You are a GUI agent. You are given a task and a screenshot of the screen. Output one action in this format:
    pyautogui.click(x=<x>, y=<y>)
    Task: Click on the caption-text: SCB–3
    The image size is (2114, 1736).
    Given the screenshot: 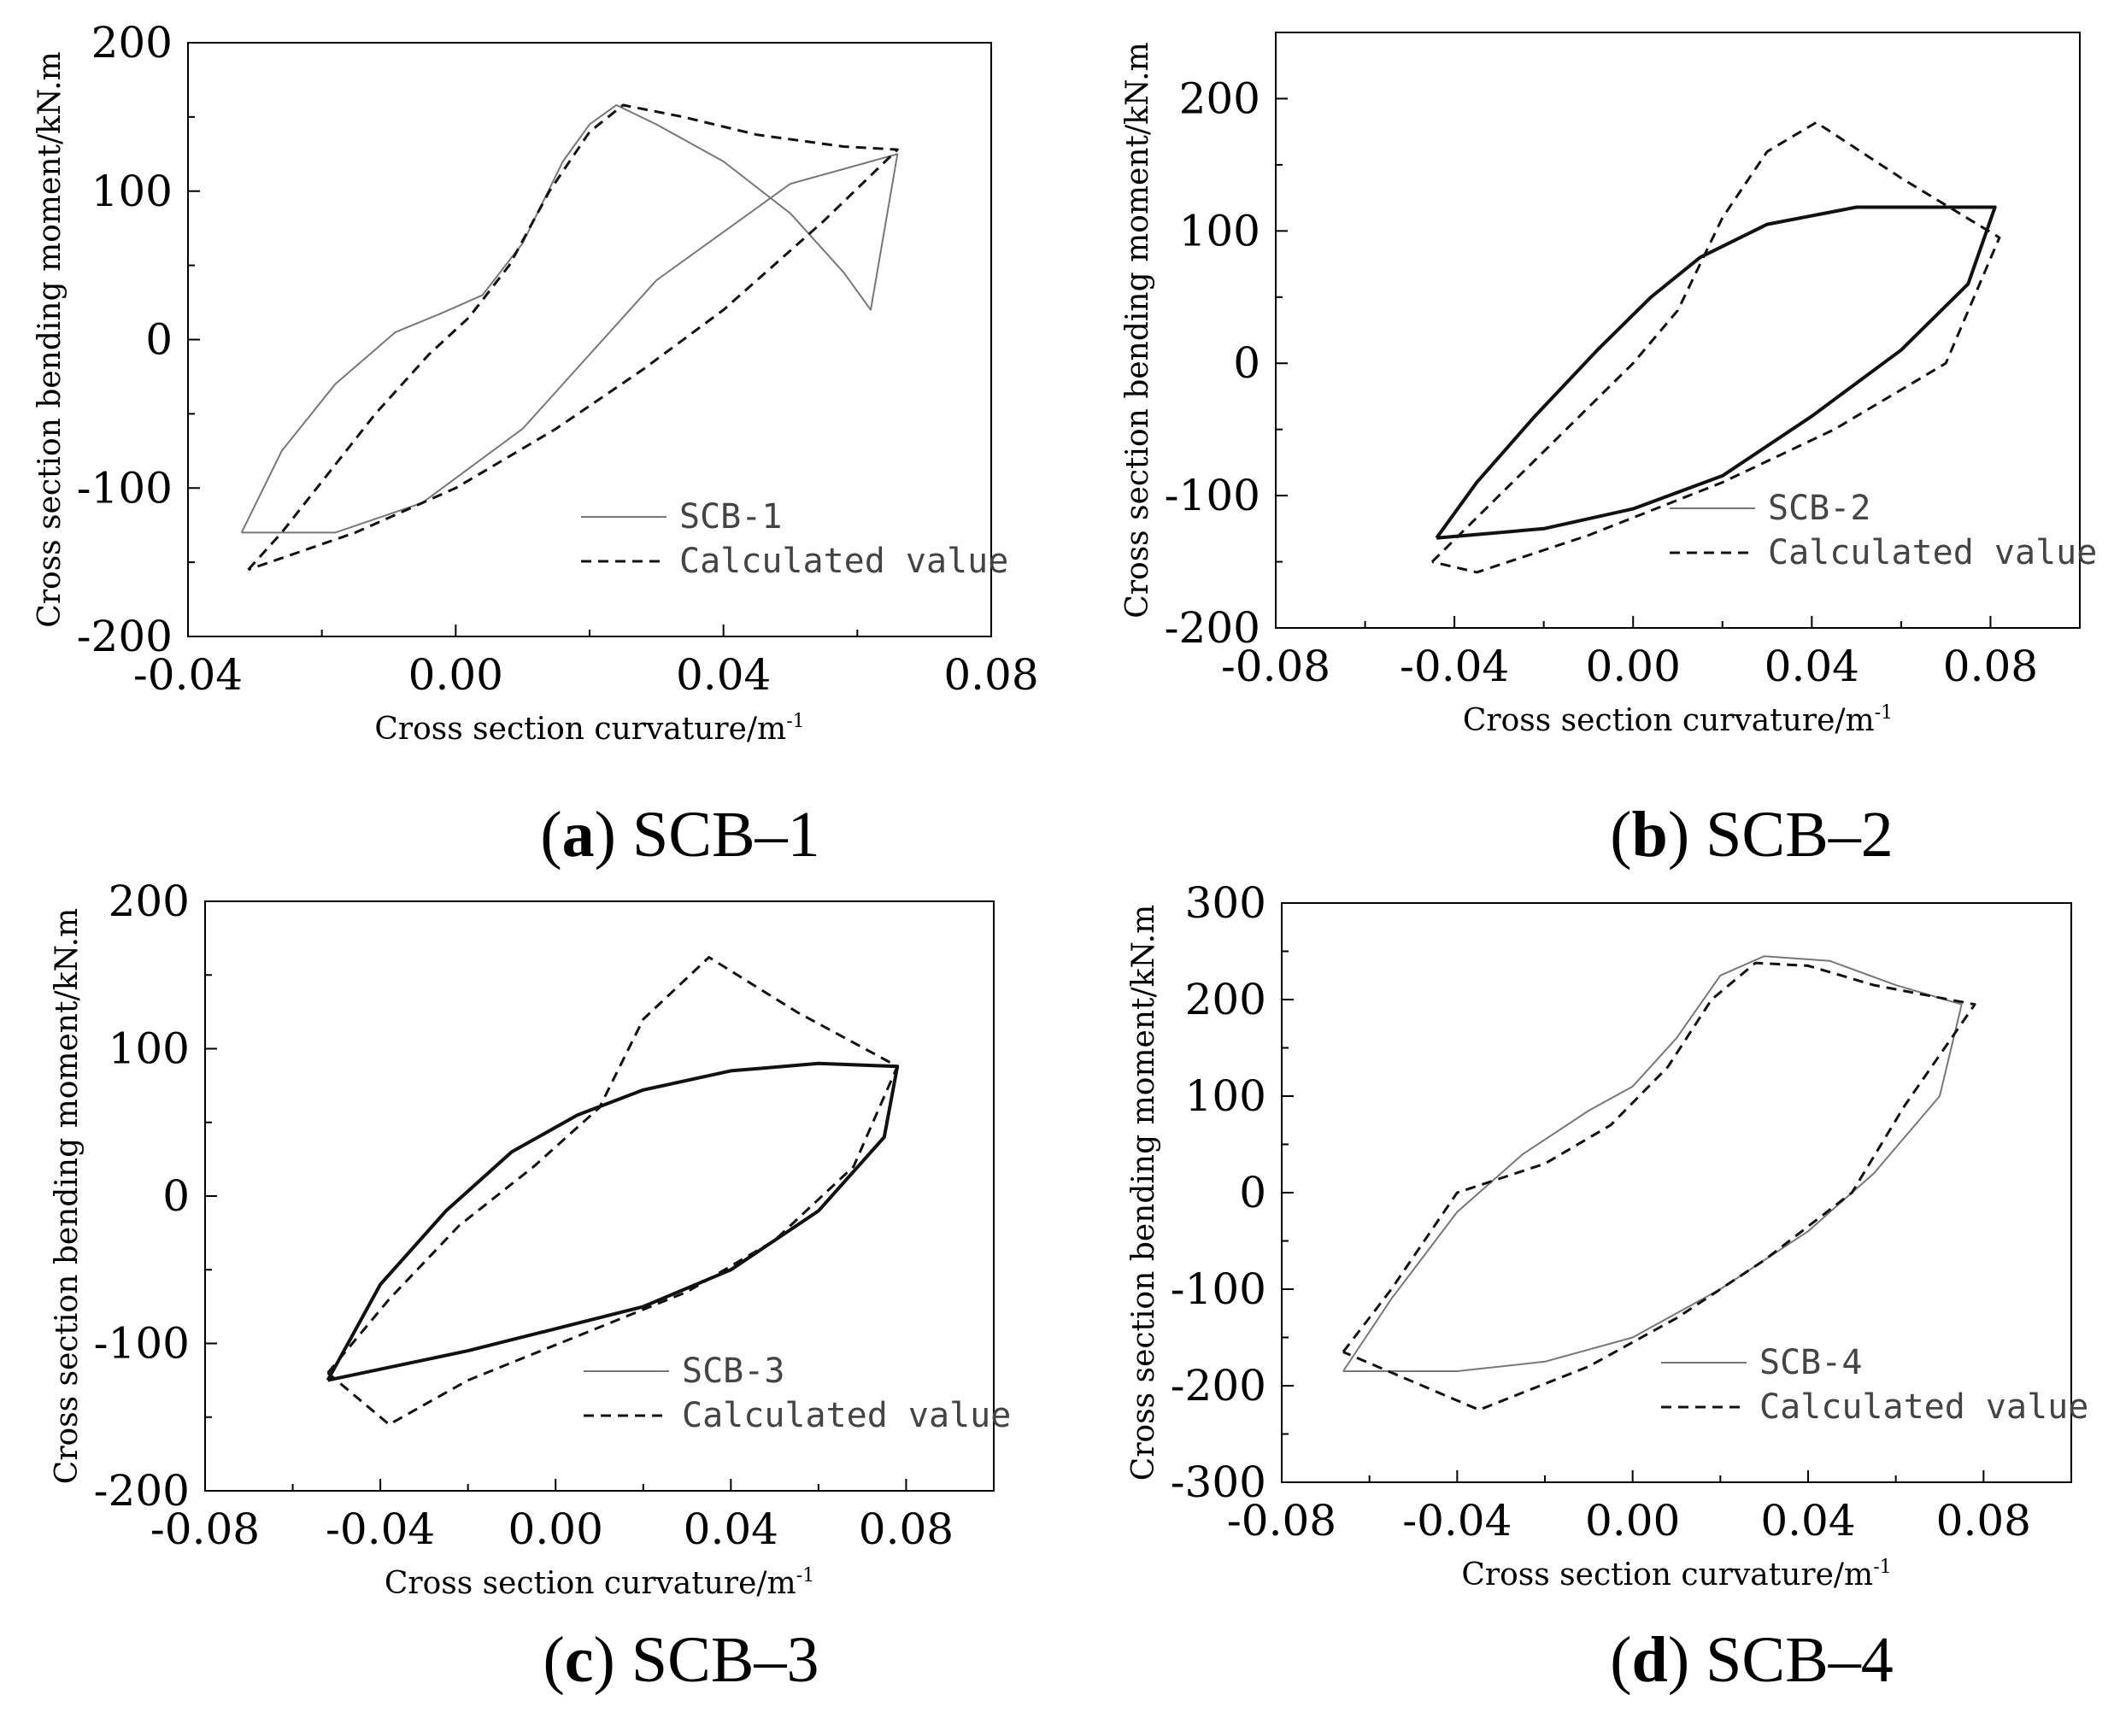 What is the action you would take?
    pyautogui.click(x=725, y=1660)
    